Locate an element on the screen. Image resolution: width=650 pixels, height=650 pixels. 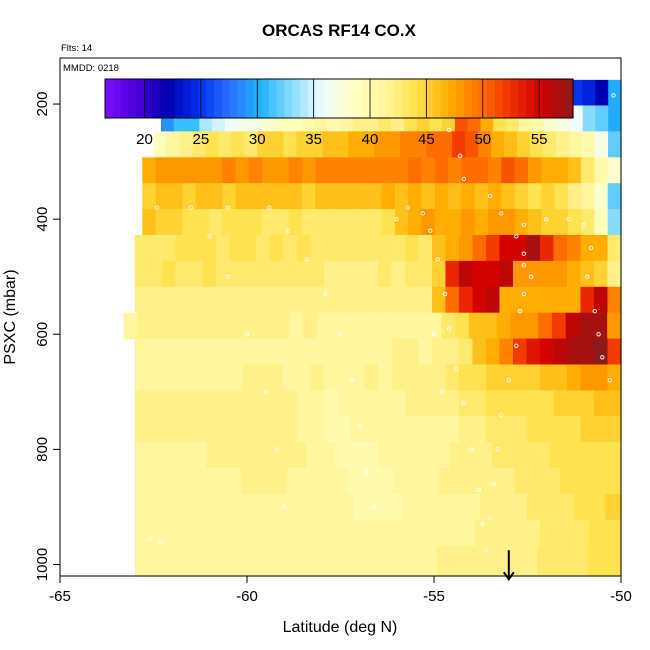
colorbar-ticks: 20 25 30 35 40 45 50 55 is located at coordinates (342, 113).